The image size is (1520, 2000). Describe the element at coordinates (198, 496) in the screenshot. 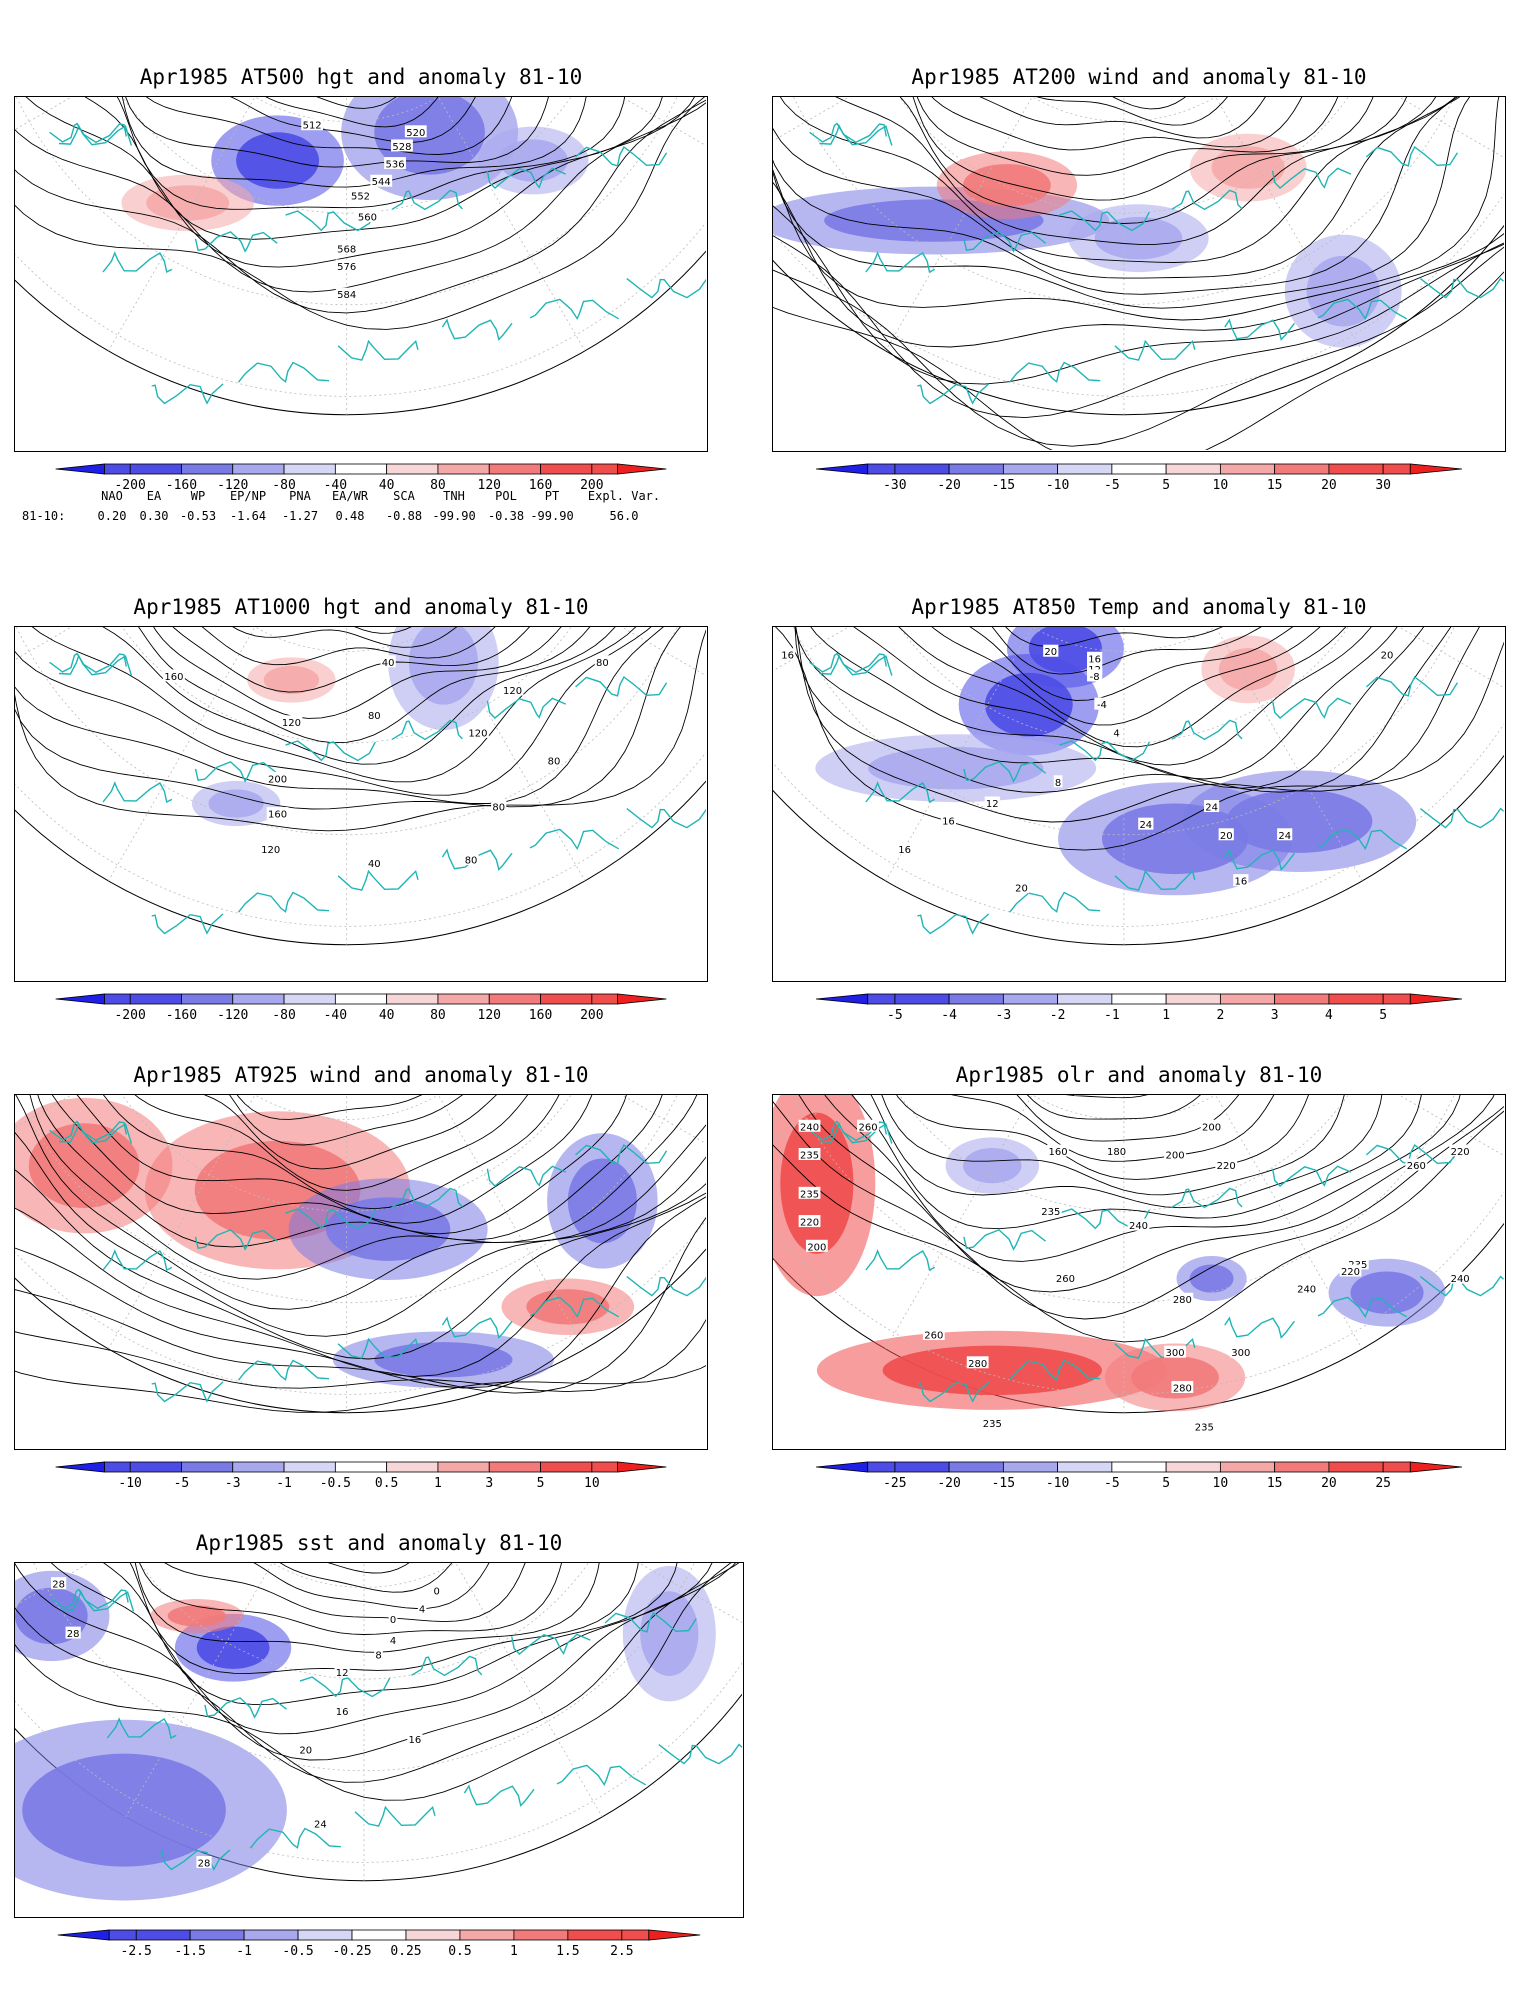

I see `tele-header-wp: WP` at that location.